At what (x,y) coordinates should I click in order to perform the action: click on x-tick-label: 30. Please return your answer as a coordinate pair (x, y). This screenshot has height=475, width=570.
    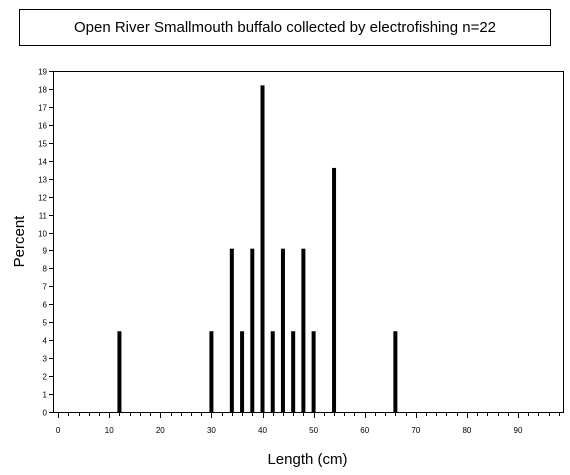
    Looking at the image, I should click on (211, 430).